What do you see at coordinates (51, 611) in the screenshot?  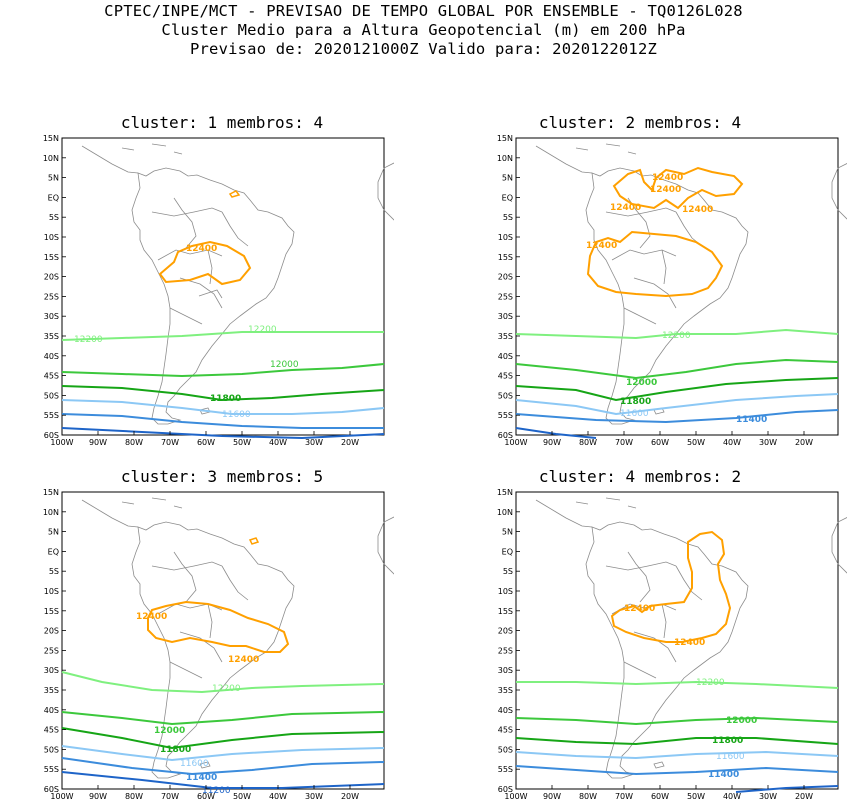 I see `lat-tick-label: 15S` at bounding box center [51, 611].